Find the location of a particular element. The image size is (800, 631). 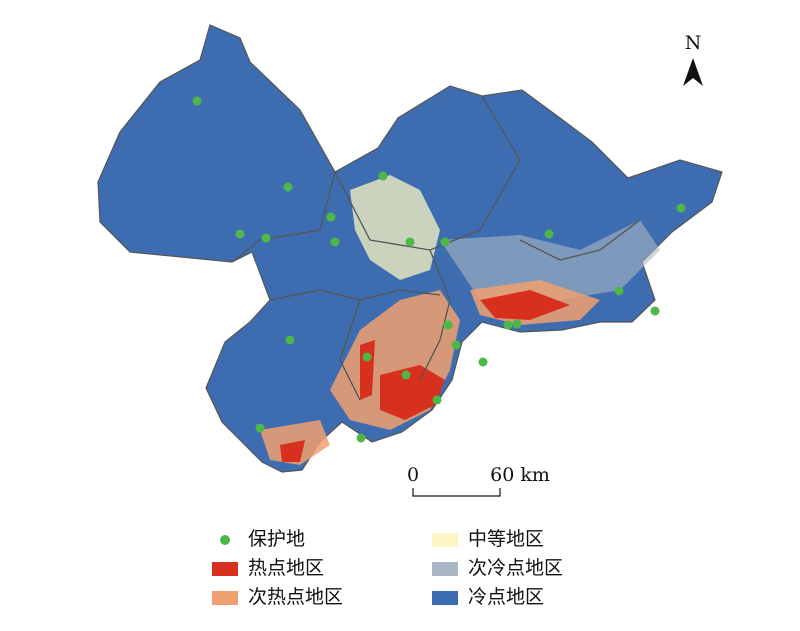

legend-label: 次冷点地区 is located at coordinates (515, 568).